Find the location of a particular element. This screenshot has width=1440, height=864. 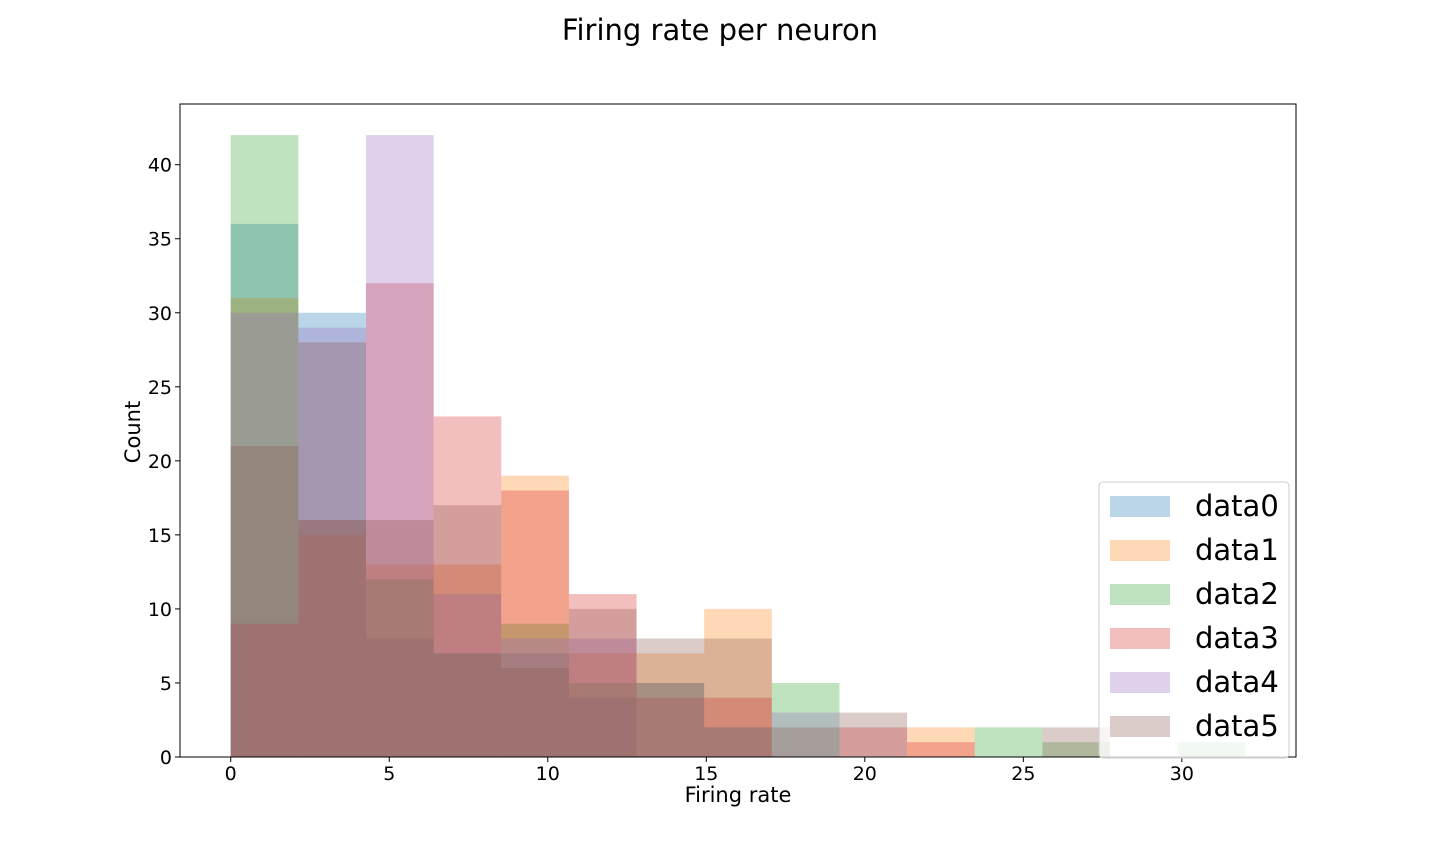

x-axis-label: Firing rate is located at coordinates (738, 795).